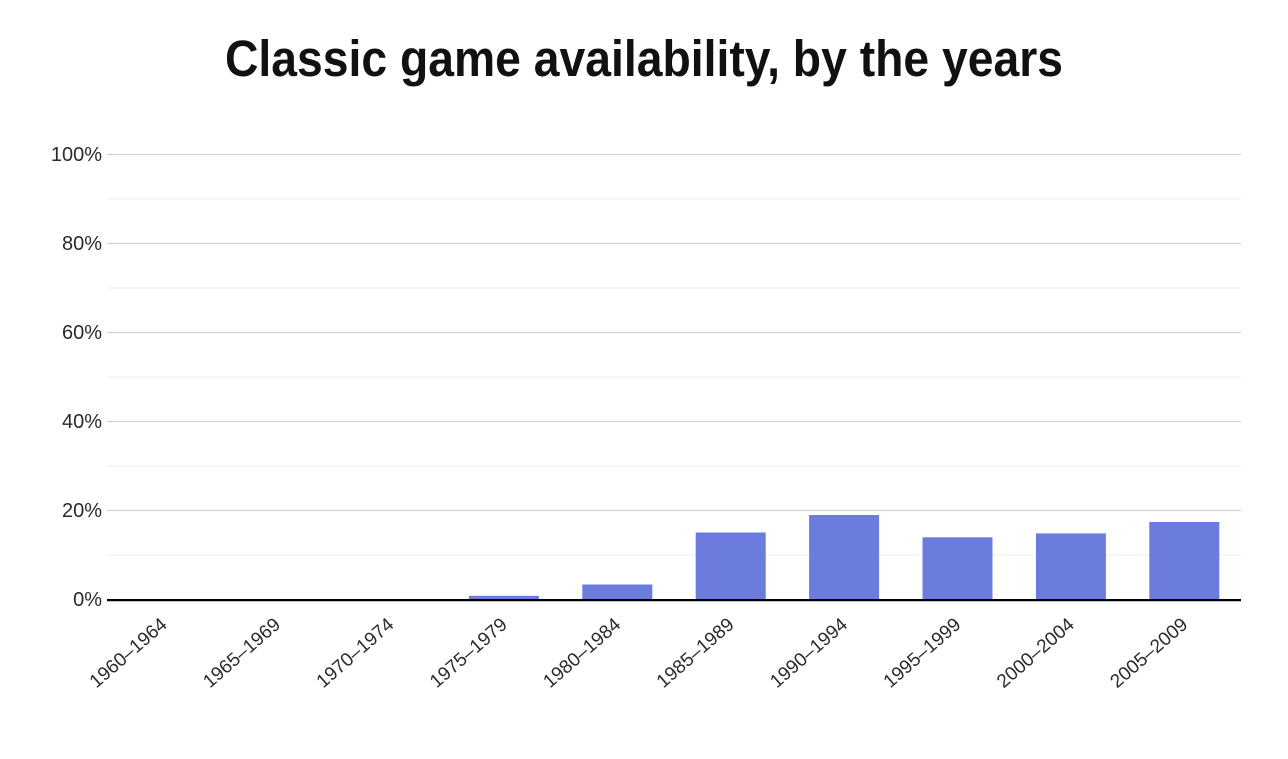 This screenshot has width=1288, height=759. I want to click on svg-text: 100%, so click(76, 155).